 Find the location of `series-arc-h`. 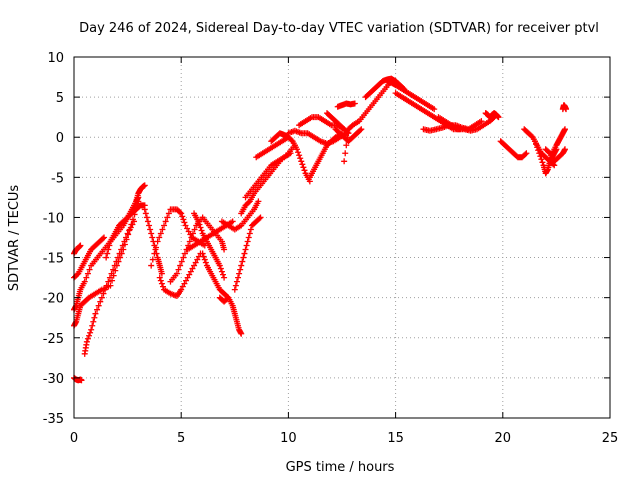

series-arc-h is located at coordinates (139, 197).